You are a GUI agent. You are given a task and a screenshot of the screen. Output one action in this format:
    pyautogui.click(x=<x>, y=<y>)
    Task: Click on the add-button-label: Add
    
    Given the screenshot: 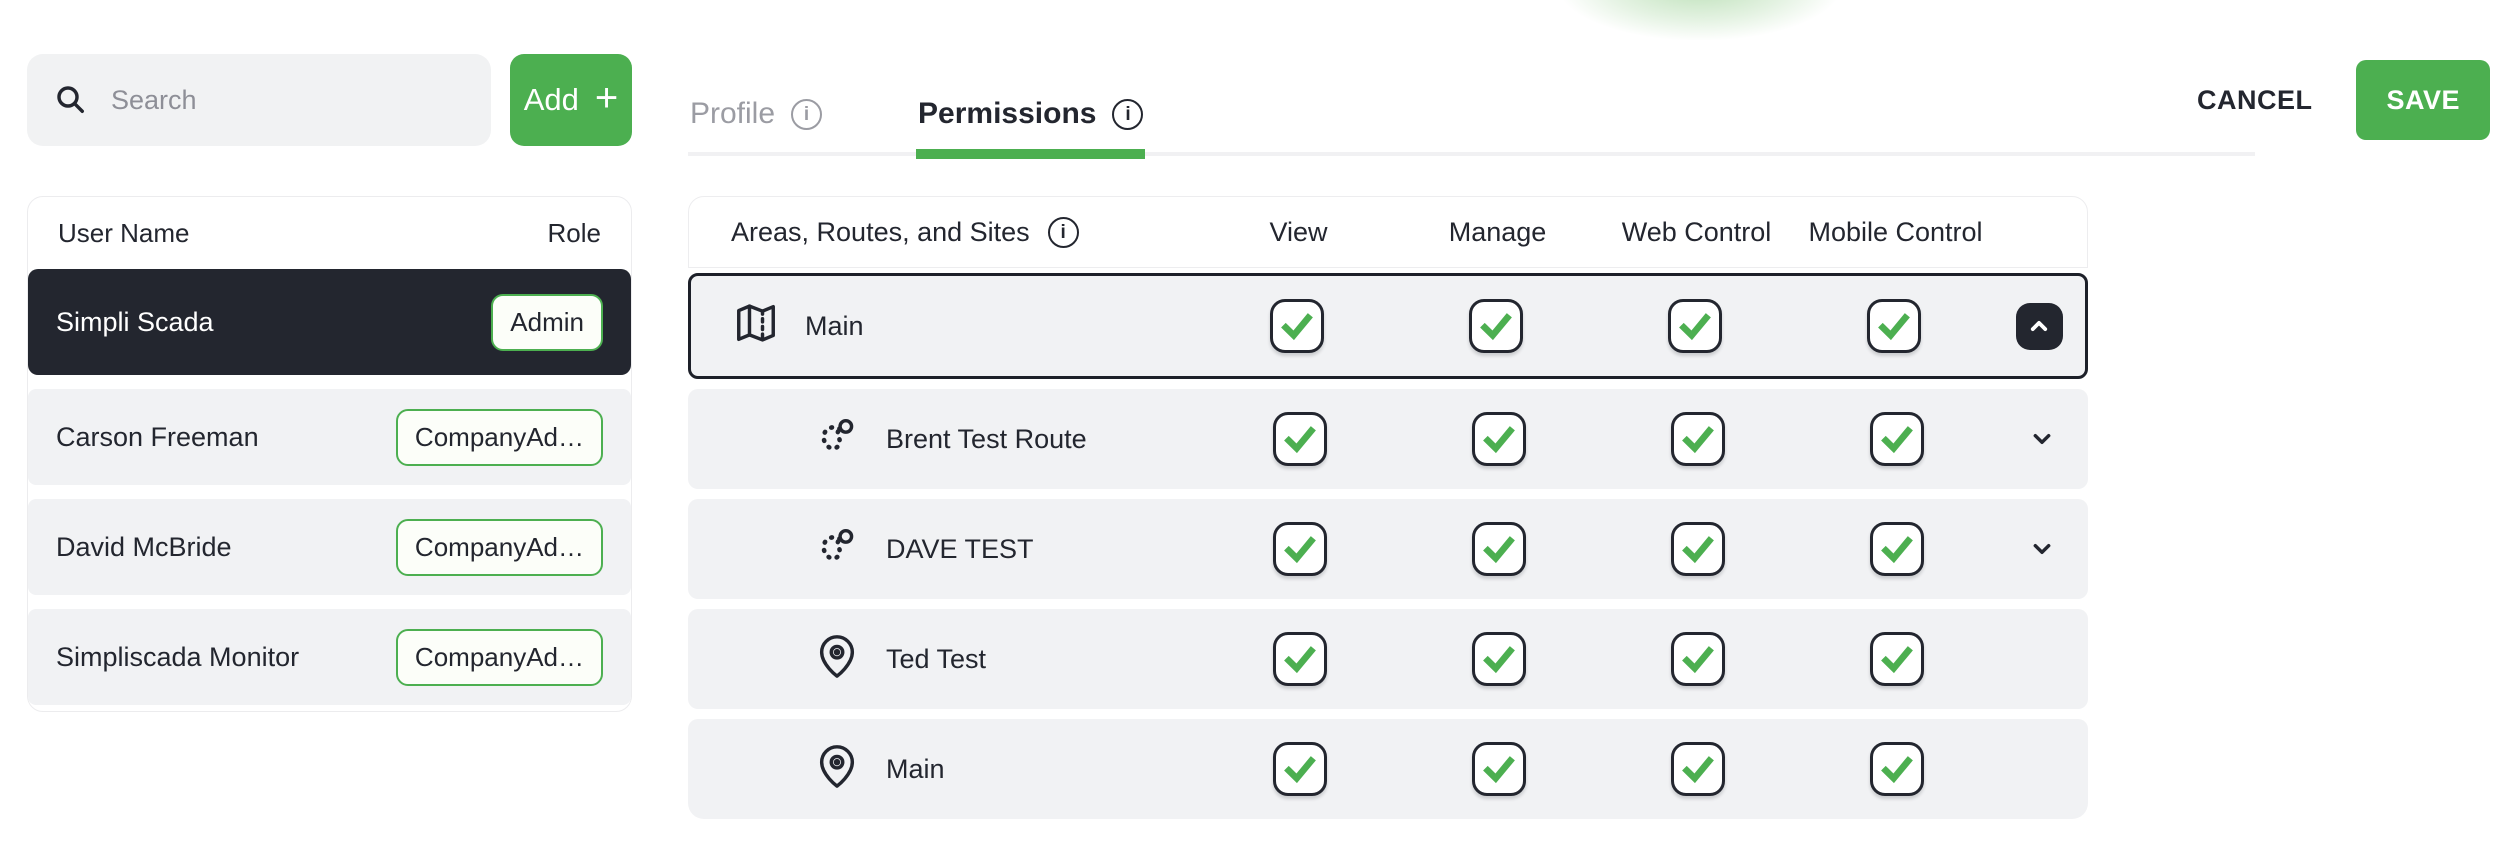 What is the action you would take?
    pyautogui.click(x=551, y=99)
    